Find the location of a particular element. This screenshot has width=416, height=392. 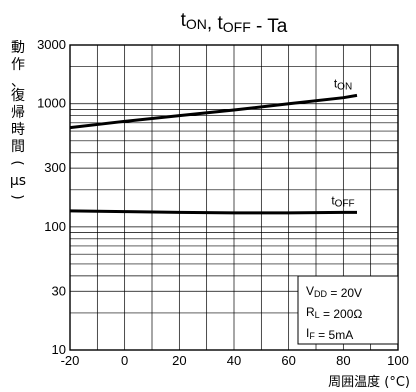

x-tick-label: 0 is located at coordinates (124, 360).